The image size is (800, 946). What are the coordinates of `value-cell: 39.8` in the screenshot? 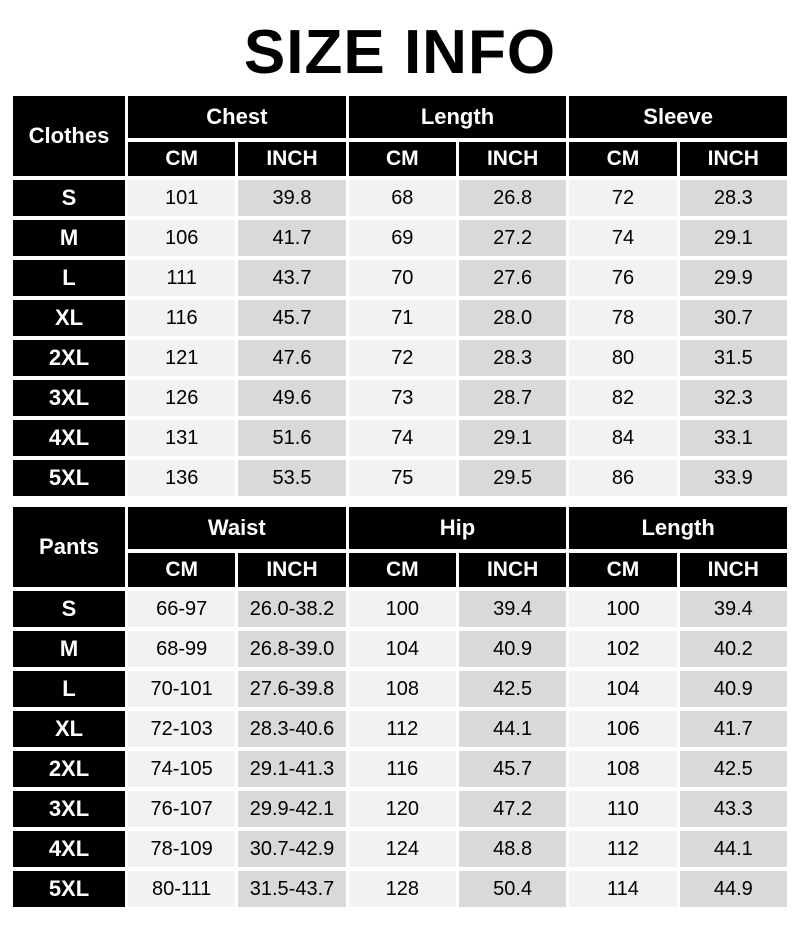 It's located at (292, 198).